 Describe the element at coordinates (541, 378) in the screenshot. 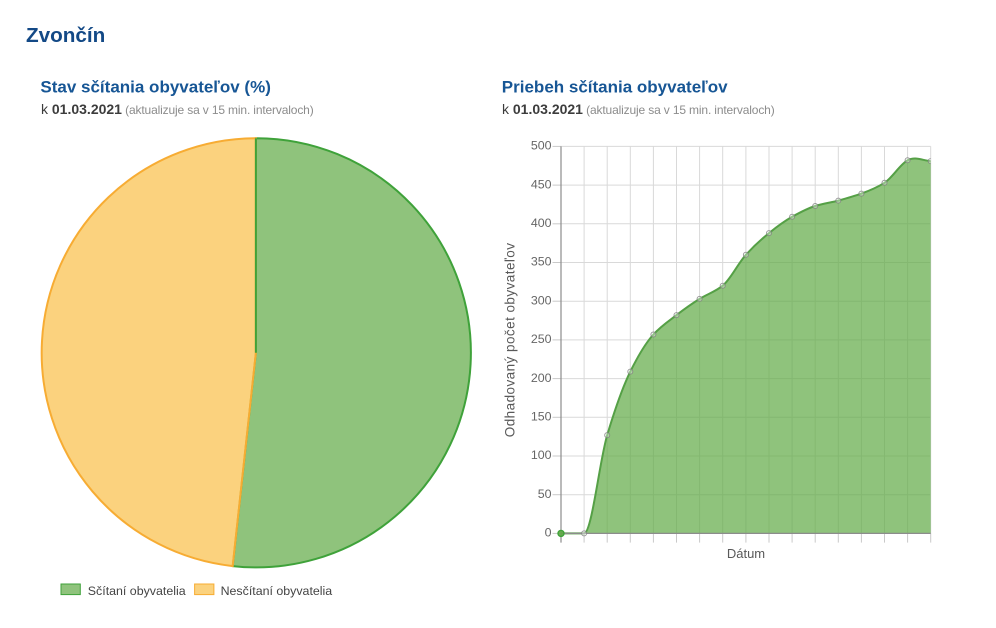

I see `svg-text: 200` at that location.